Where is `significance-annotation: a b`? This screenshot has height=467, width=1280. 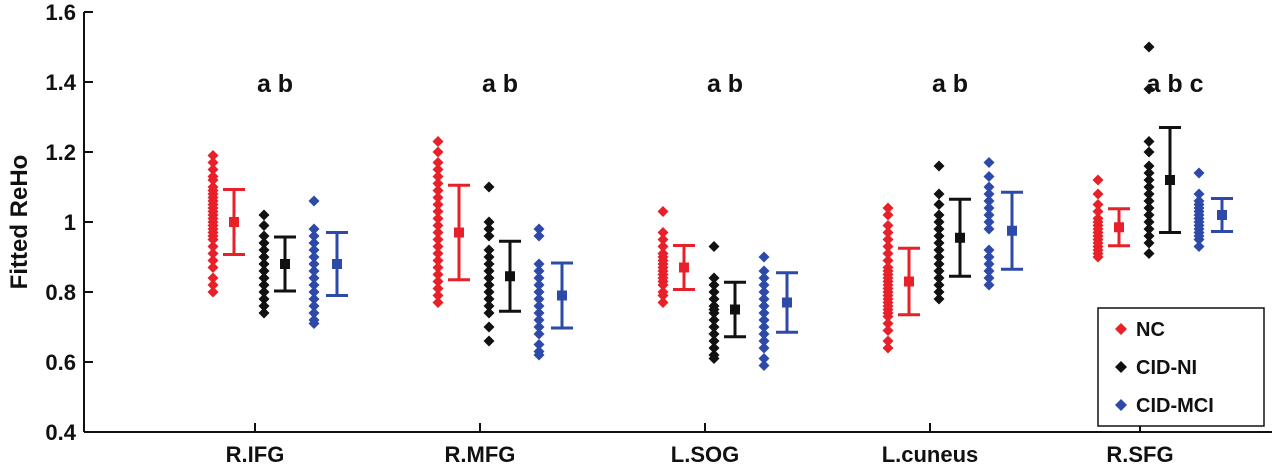 significance-annotation: a b is located at coordinates (275, 84).